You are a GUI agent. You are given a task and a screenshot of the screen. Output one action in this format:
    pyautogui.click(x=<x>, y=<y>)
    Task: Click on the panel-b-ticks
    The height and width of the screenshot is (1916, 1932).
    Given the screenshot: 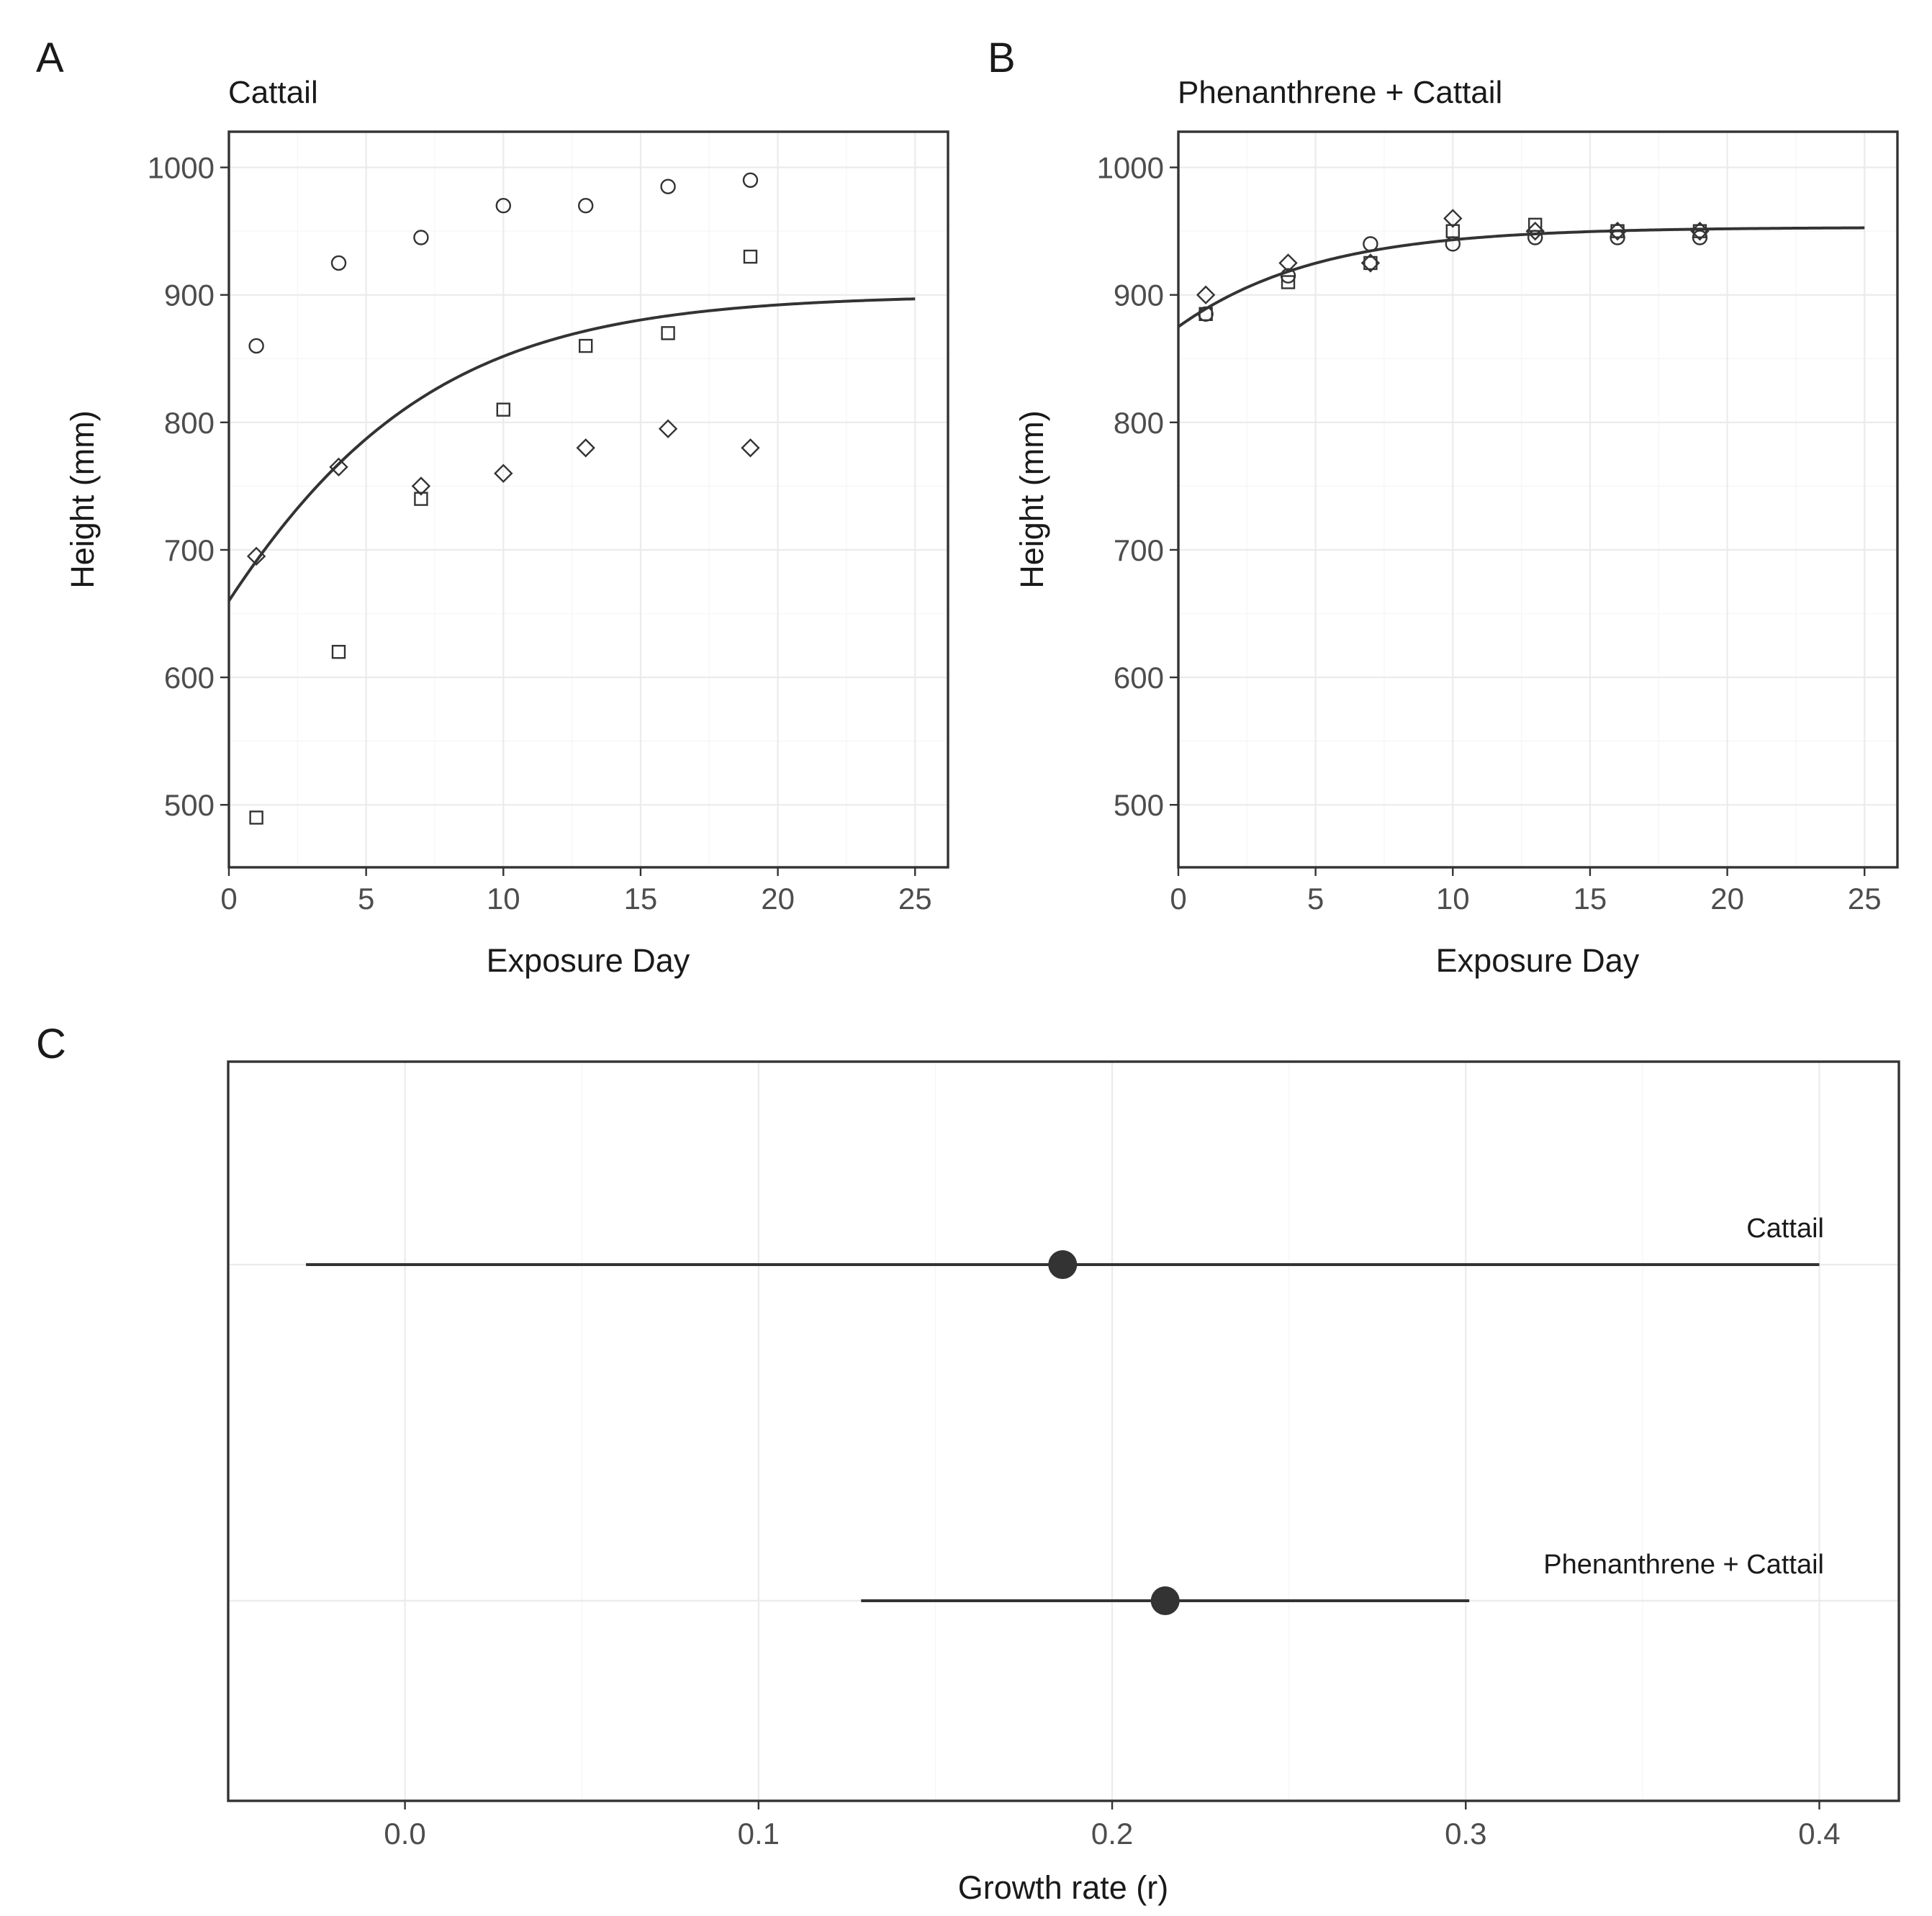 What is the action you would take?
    pyautogui.click(x=1518, y=521)
    